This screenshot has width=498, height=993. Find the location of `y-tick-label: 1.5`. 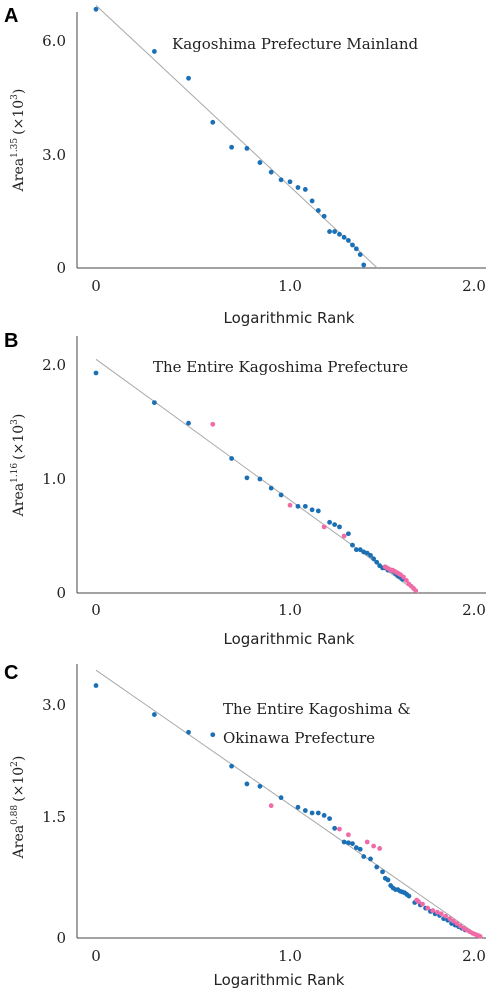

y-tick-label: 1.5 is located at coordinates (54, 817).